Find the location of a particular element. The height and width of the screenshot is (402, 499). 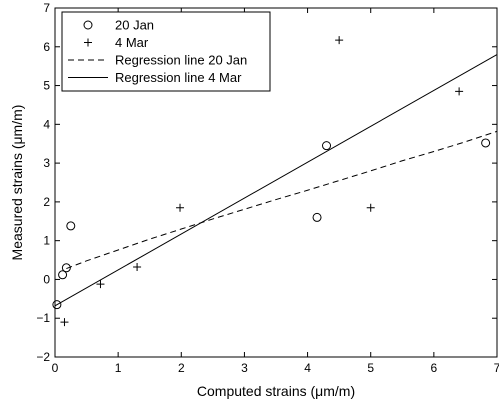

legend-label: 20 Jan is located at coordinates (134, 25).